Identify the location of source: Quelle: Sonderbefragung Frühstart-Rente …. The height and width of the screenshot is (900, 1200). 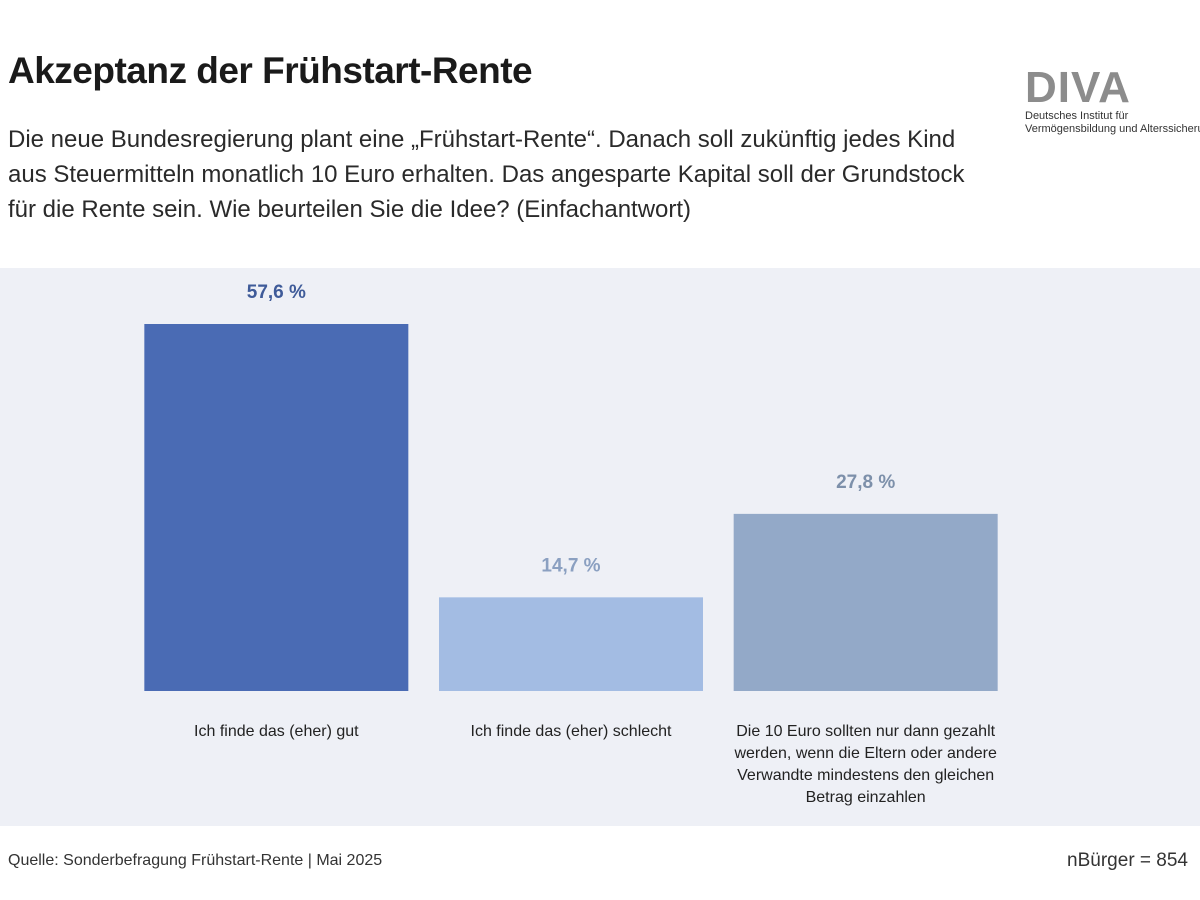
(195, 860).